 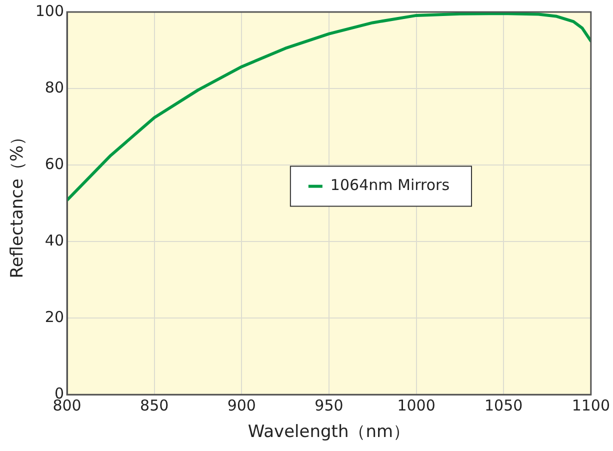 I want to click on x-tick-label: 1100, so click(x=591, y=405).